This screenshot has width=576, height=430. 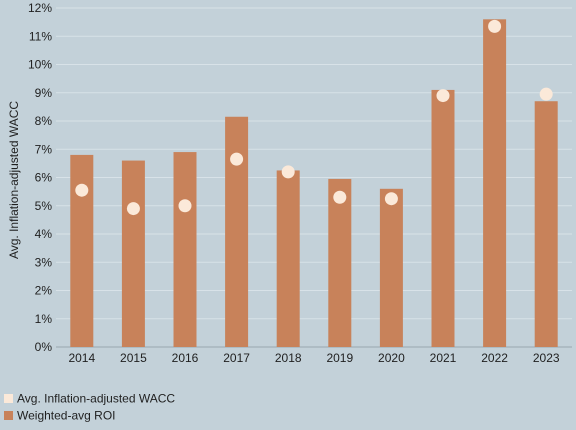 What do you see at coordinates (443, 358) in the screenshot?
I see `x-tick-label: 2021` at bounding box center [443, 358].